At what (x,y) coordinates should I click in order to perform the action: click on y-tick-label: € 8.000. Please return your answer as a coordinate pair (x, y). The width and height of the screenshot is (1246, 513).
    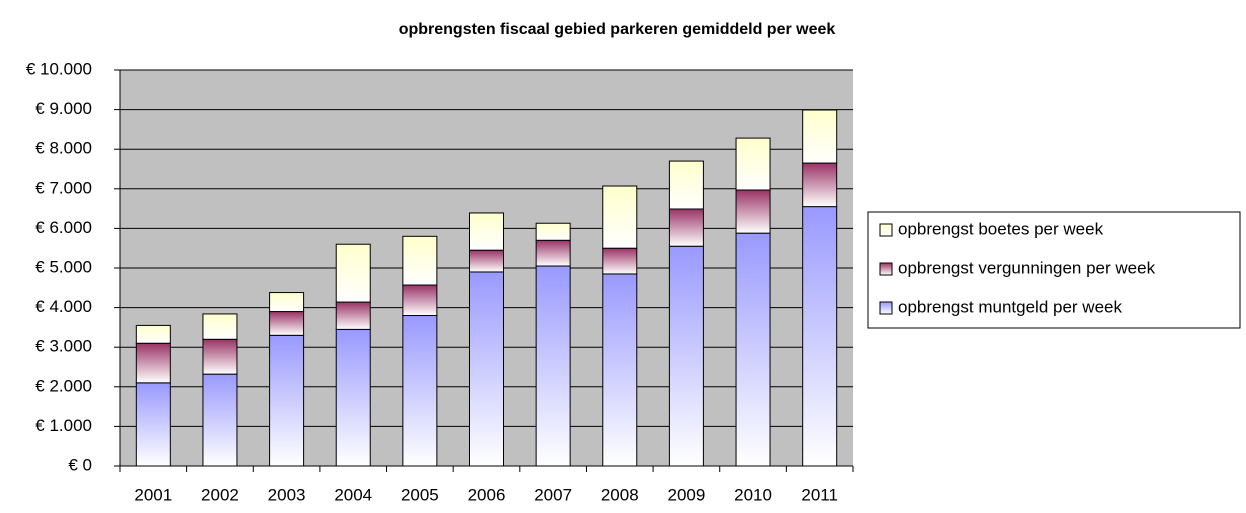
    Looking at the image, I should click on (63, 148).